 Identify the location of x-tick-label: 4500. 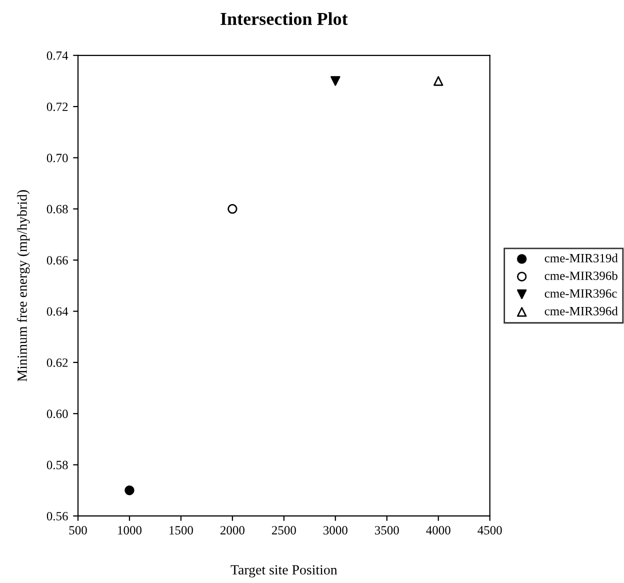
(490, 530).